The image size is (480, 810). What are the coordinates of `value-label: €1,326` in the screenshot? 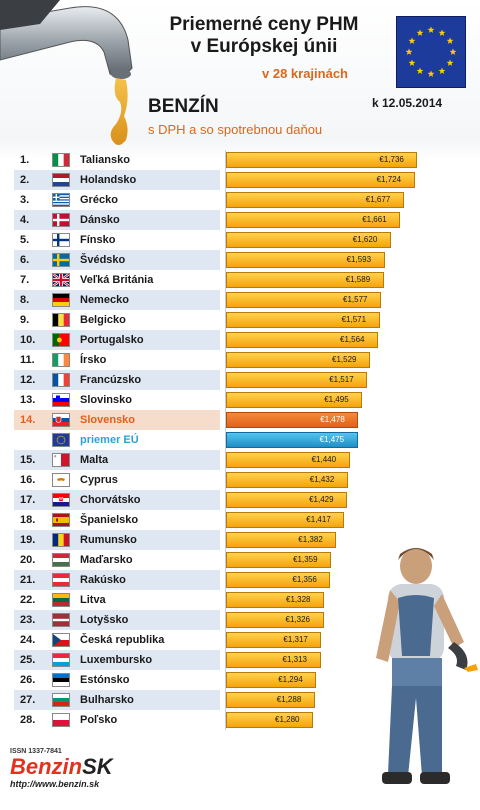 It's located at (297, 619).